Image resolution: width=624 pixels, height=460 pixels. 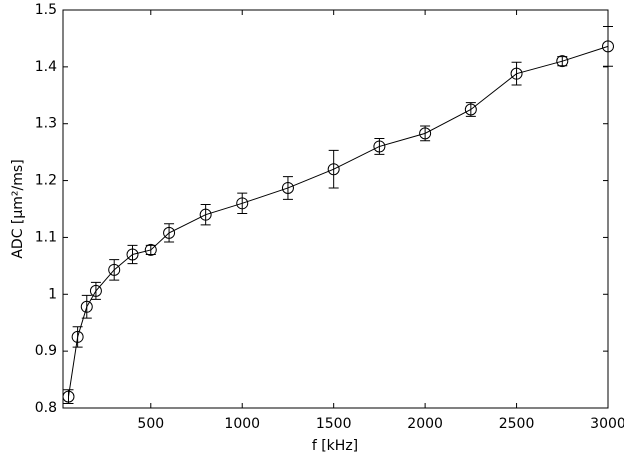 What do you see at coordinates (46, 181) in the screenshot?
I see `y-tick-label: 1.2` at bounding box center [46, 181].